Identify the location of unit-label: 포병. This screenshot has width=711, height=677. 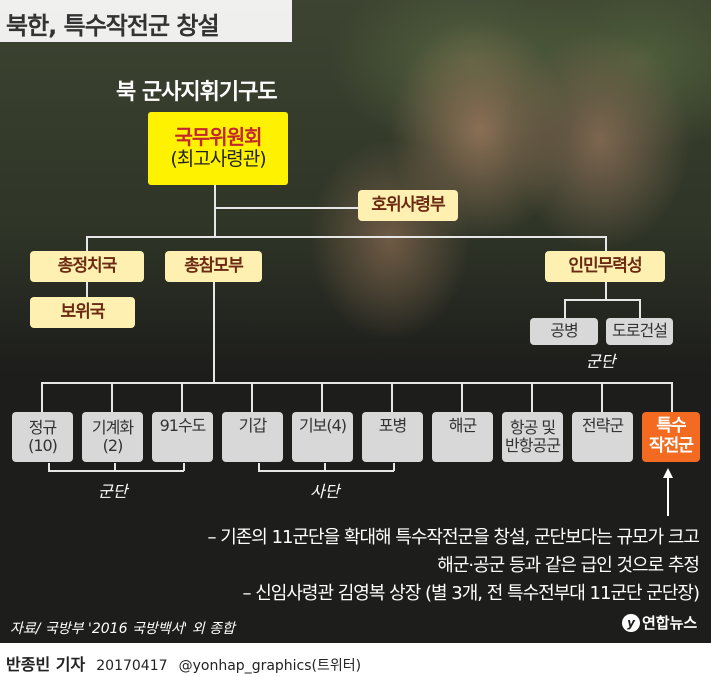
(392, 425).